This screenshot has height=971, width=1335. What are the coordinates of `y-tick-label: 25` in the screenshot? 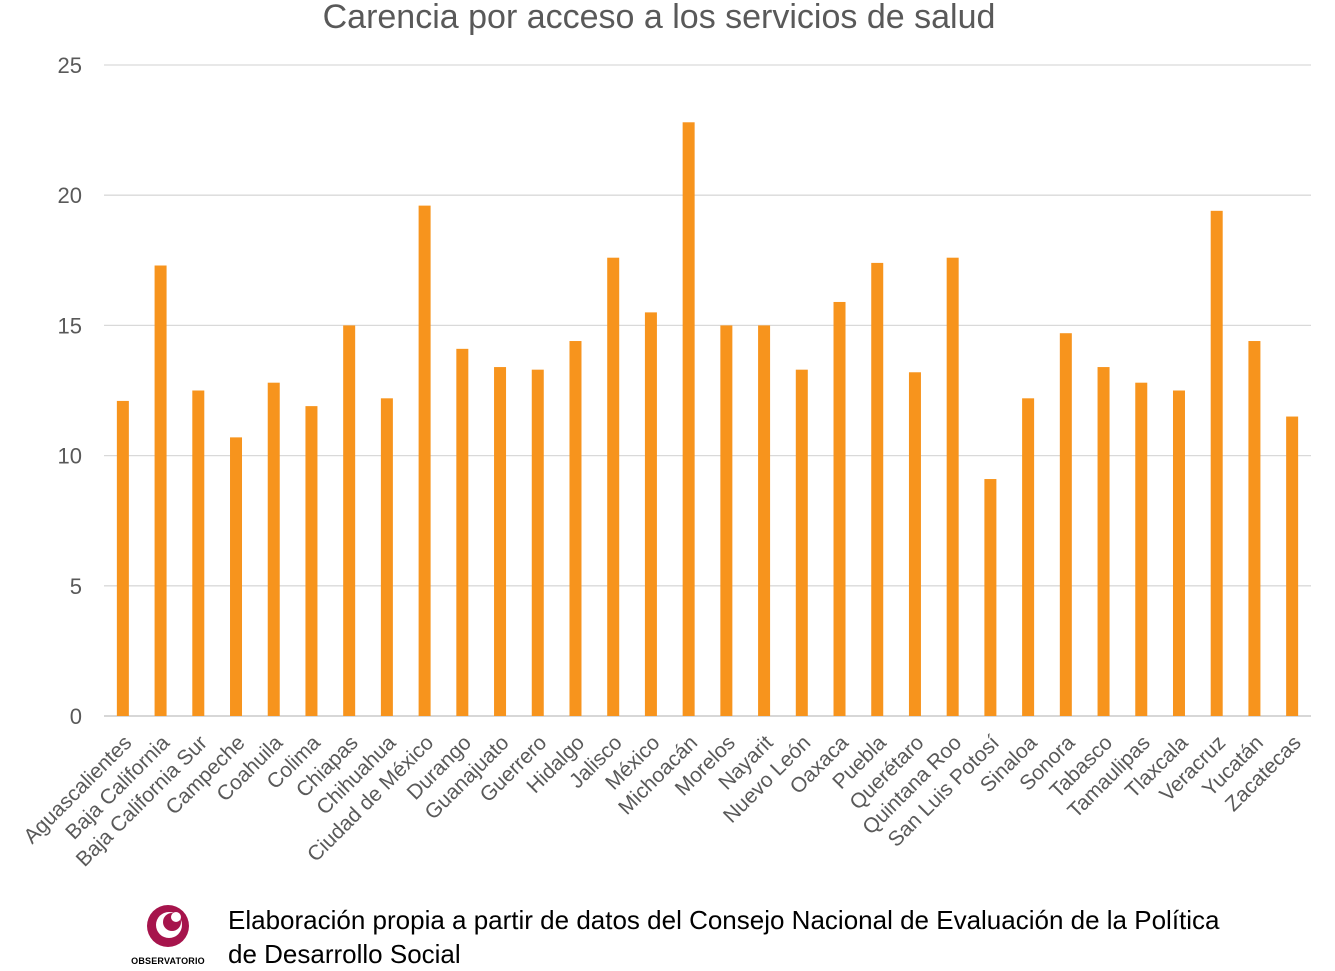 It's located at (70, 65).